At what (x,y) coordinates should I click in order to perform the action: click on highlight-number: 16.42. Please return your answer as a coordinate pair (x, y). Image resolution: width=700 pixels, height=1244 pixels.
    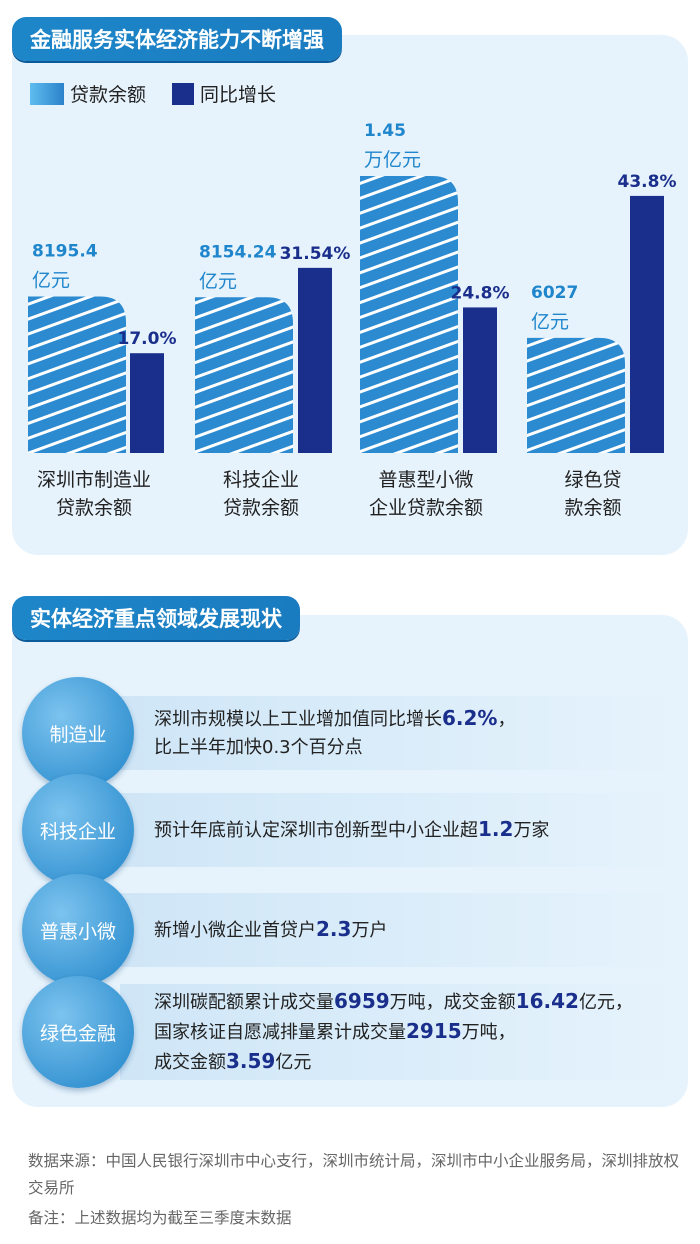
    Looking at the image, I should click on (547, 1001).